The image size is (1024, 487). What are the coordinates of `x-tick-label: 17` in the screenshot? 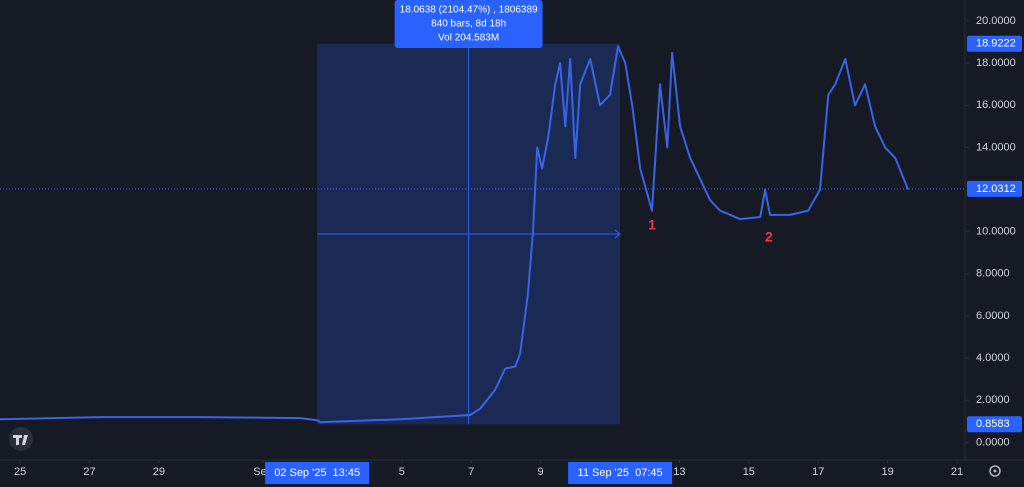 It's located at (818, 472).